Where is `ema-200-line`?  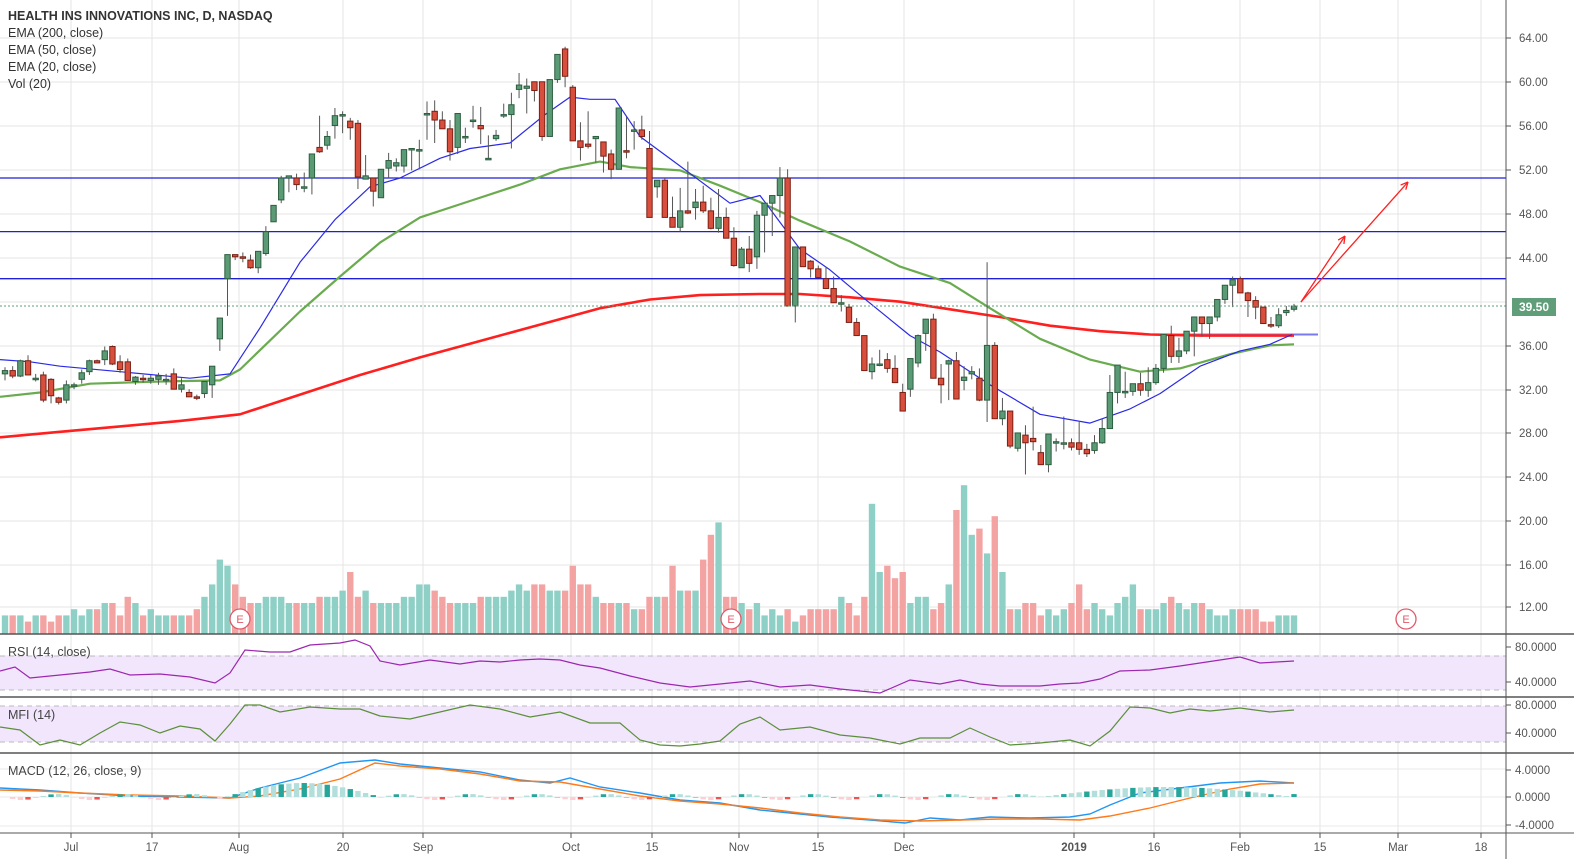
ema-200-line is located at coordinates (647, 365).